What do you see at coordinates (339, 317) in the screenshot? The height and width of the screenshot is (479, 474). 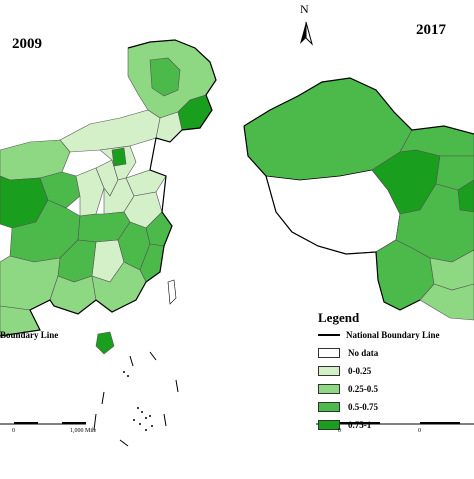 I see `legend-title: Legend` at bounding box center [339, 317].